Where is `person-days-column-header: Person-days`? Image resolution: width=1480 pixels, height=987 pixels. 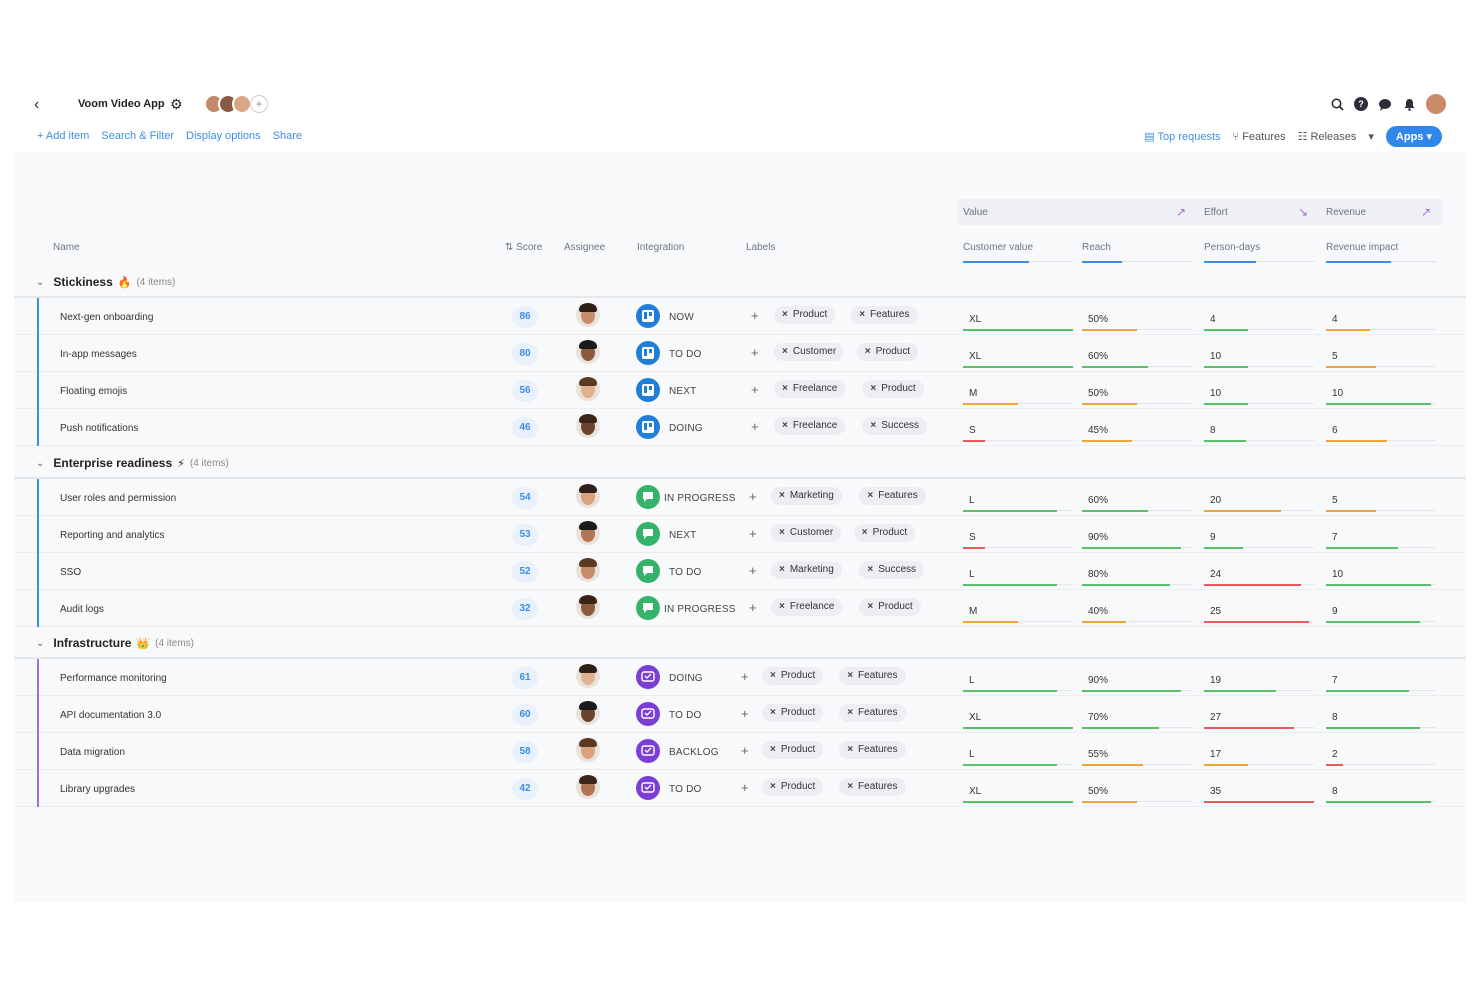
person-days-column-header: Person-days is located at coordinates (1232, 247).